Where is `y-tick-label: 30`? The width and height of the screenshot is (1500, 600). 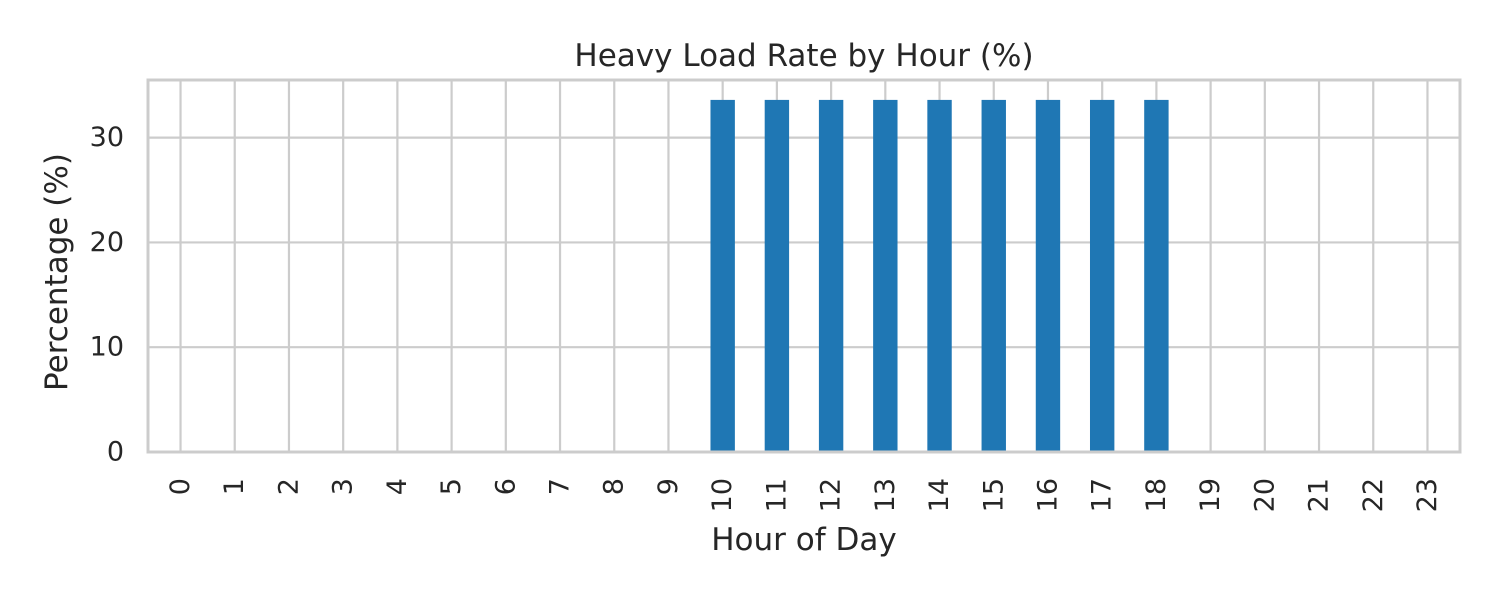
y-tick-label: 30 is located at coordinates (107, 137).